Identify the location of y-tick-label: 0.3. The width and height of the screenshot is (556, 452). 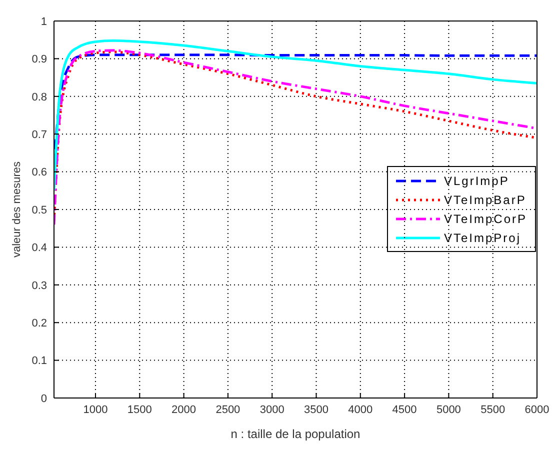
(39, 286).